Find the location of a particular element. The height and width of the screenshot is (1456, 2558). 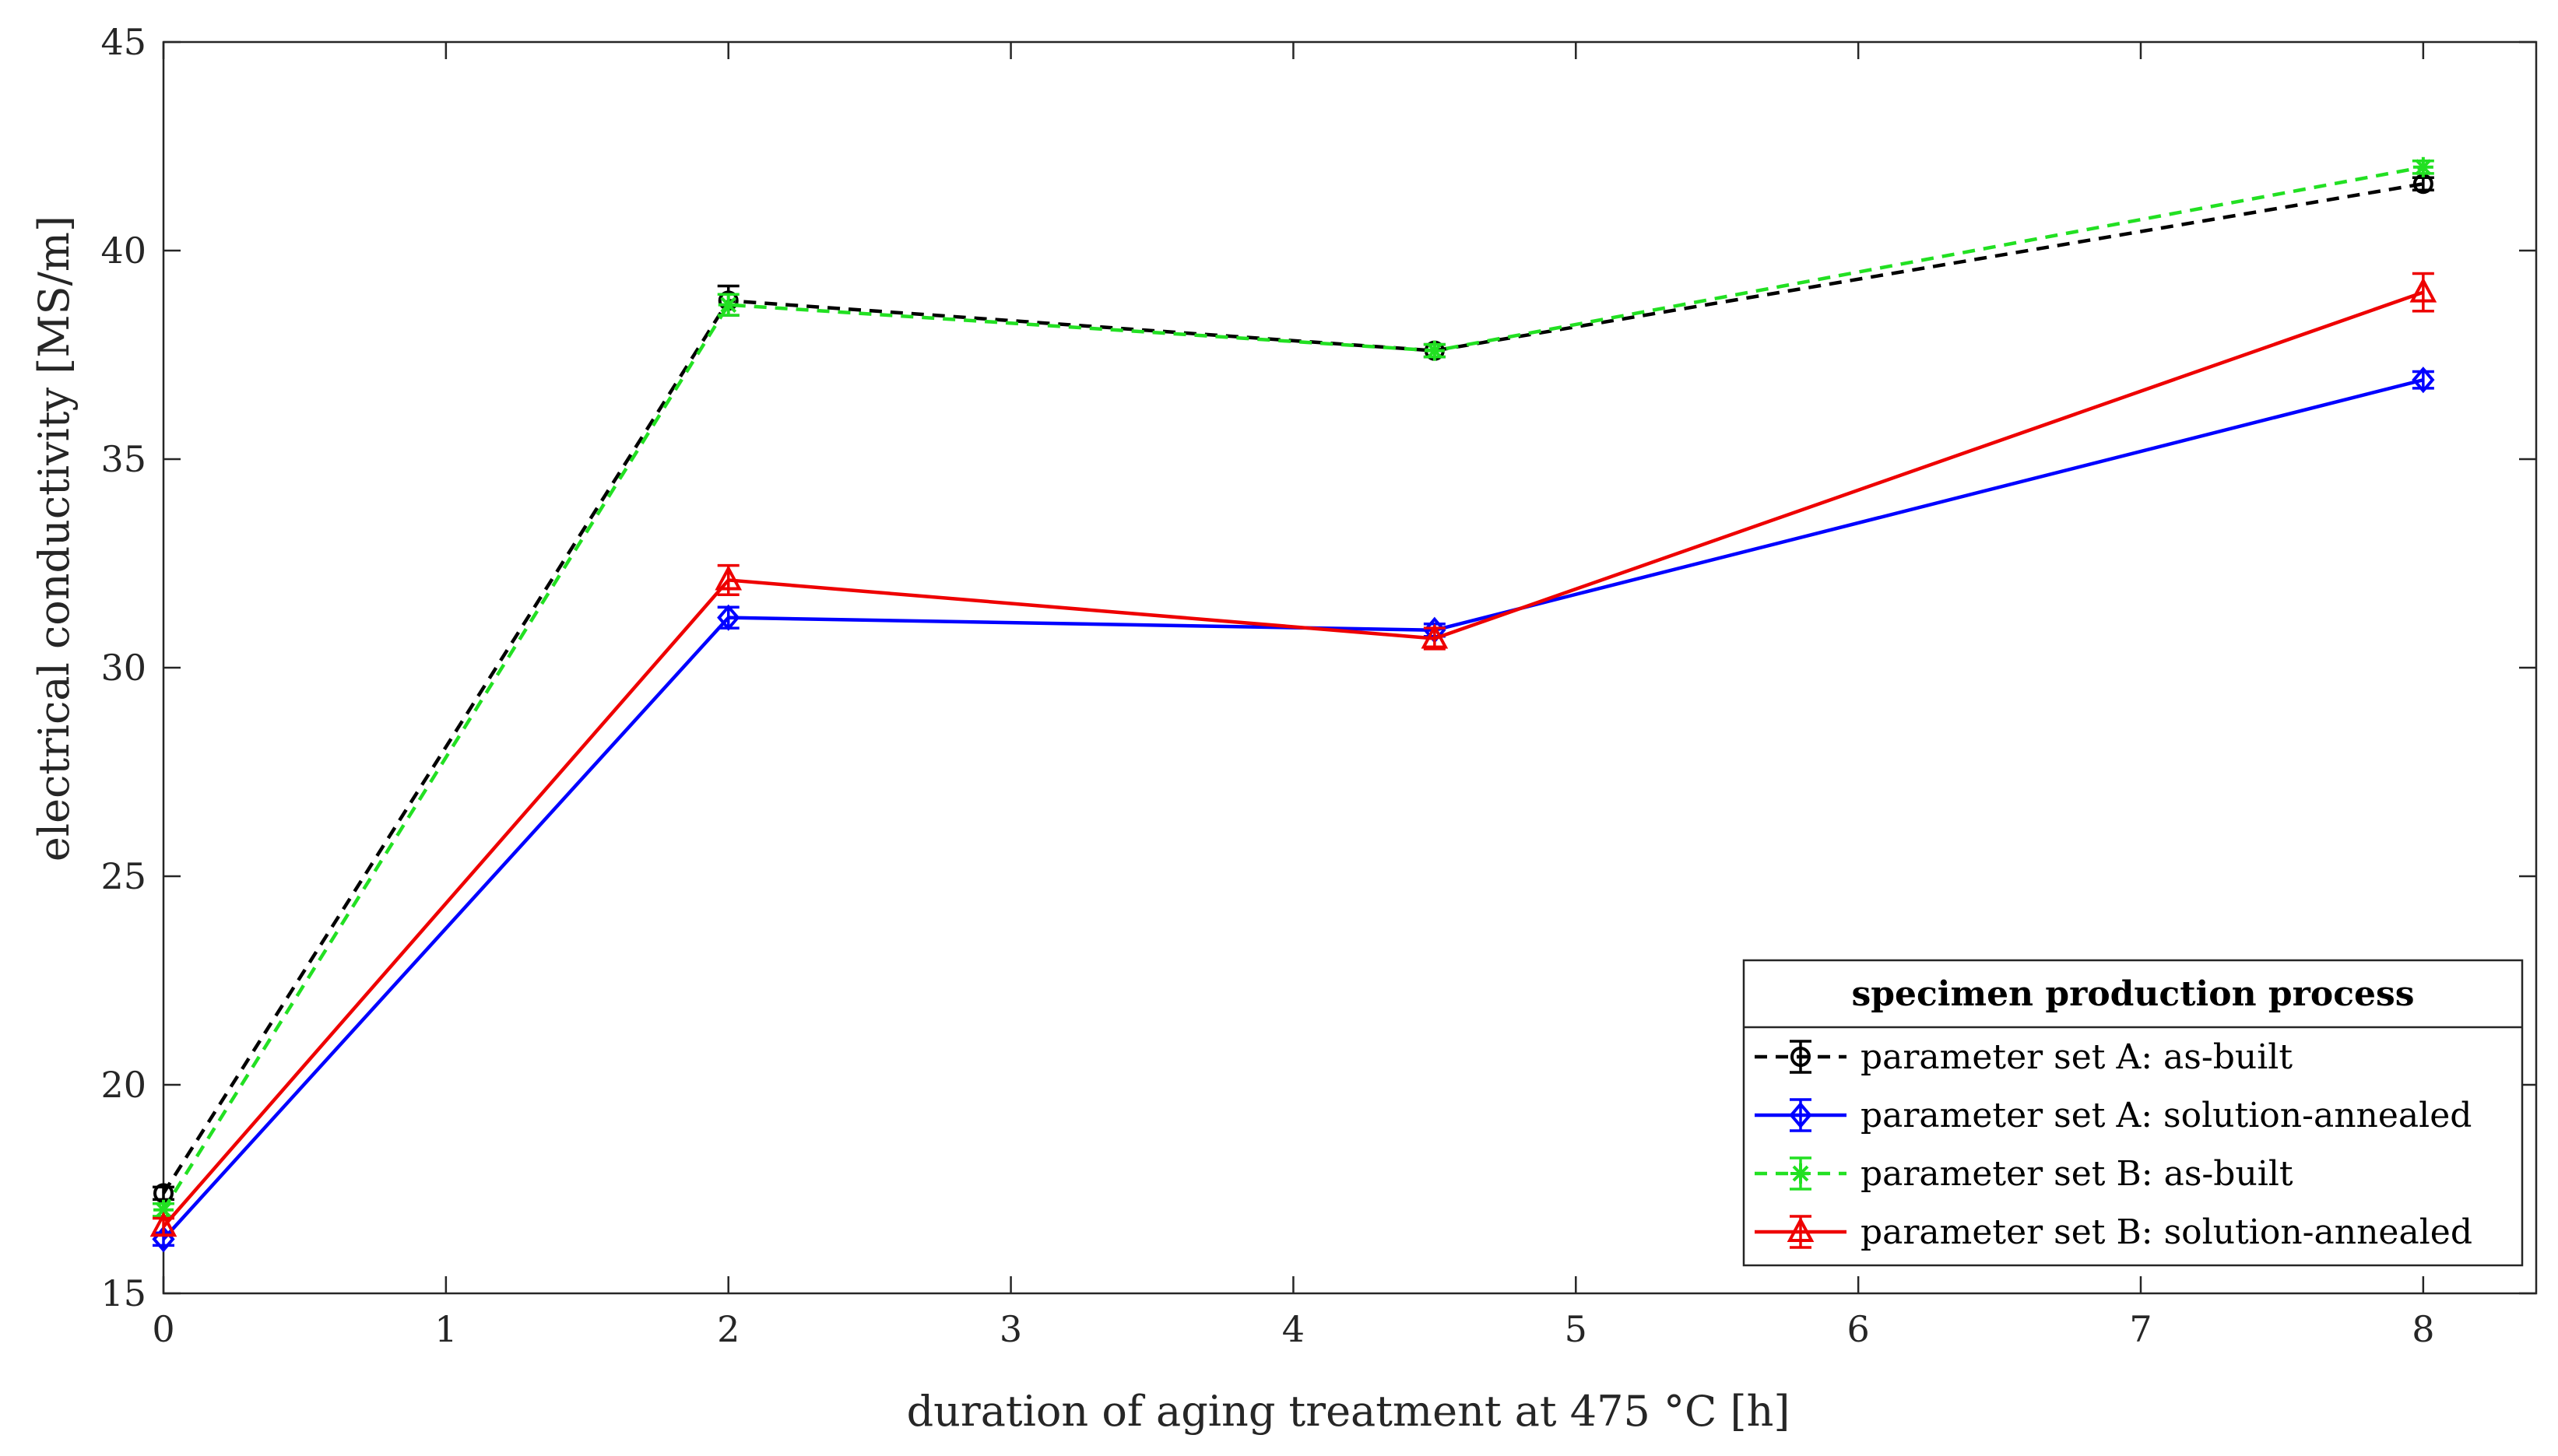

x-tick-label: 4 is located at coordinates (1294, 1329).